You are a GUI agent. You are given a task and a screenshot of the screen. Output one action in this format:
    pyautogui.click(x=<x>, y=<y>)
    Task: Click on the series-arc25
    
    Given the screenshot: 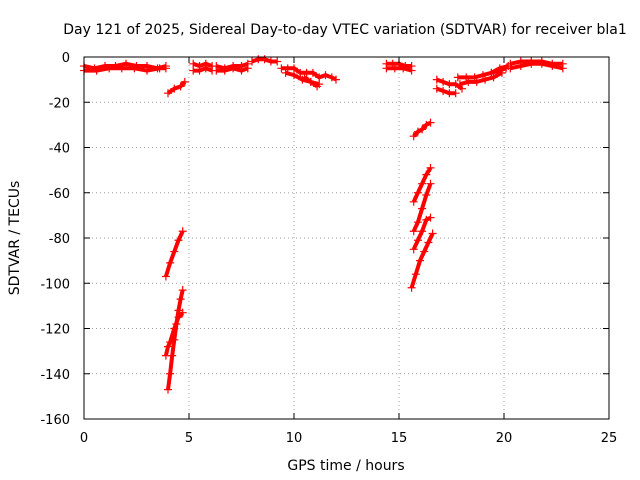 What is the action you would take?
    pyautogui.click(x=480, y=78)
    